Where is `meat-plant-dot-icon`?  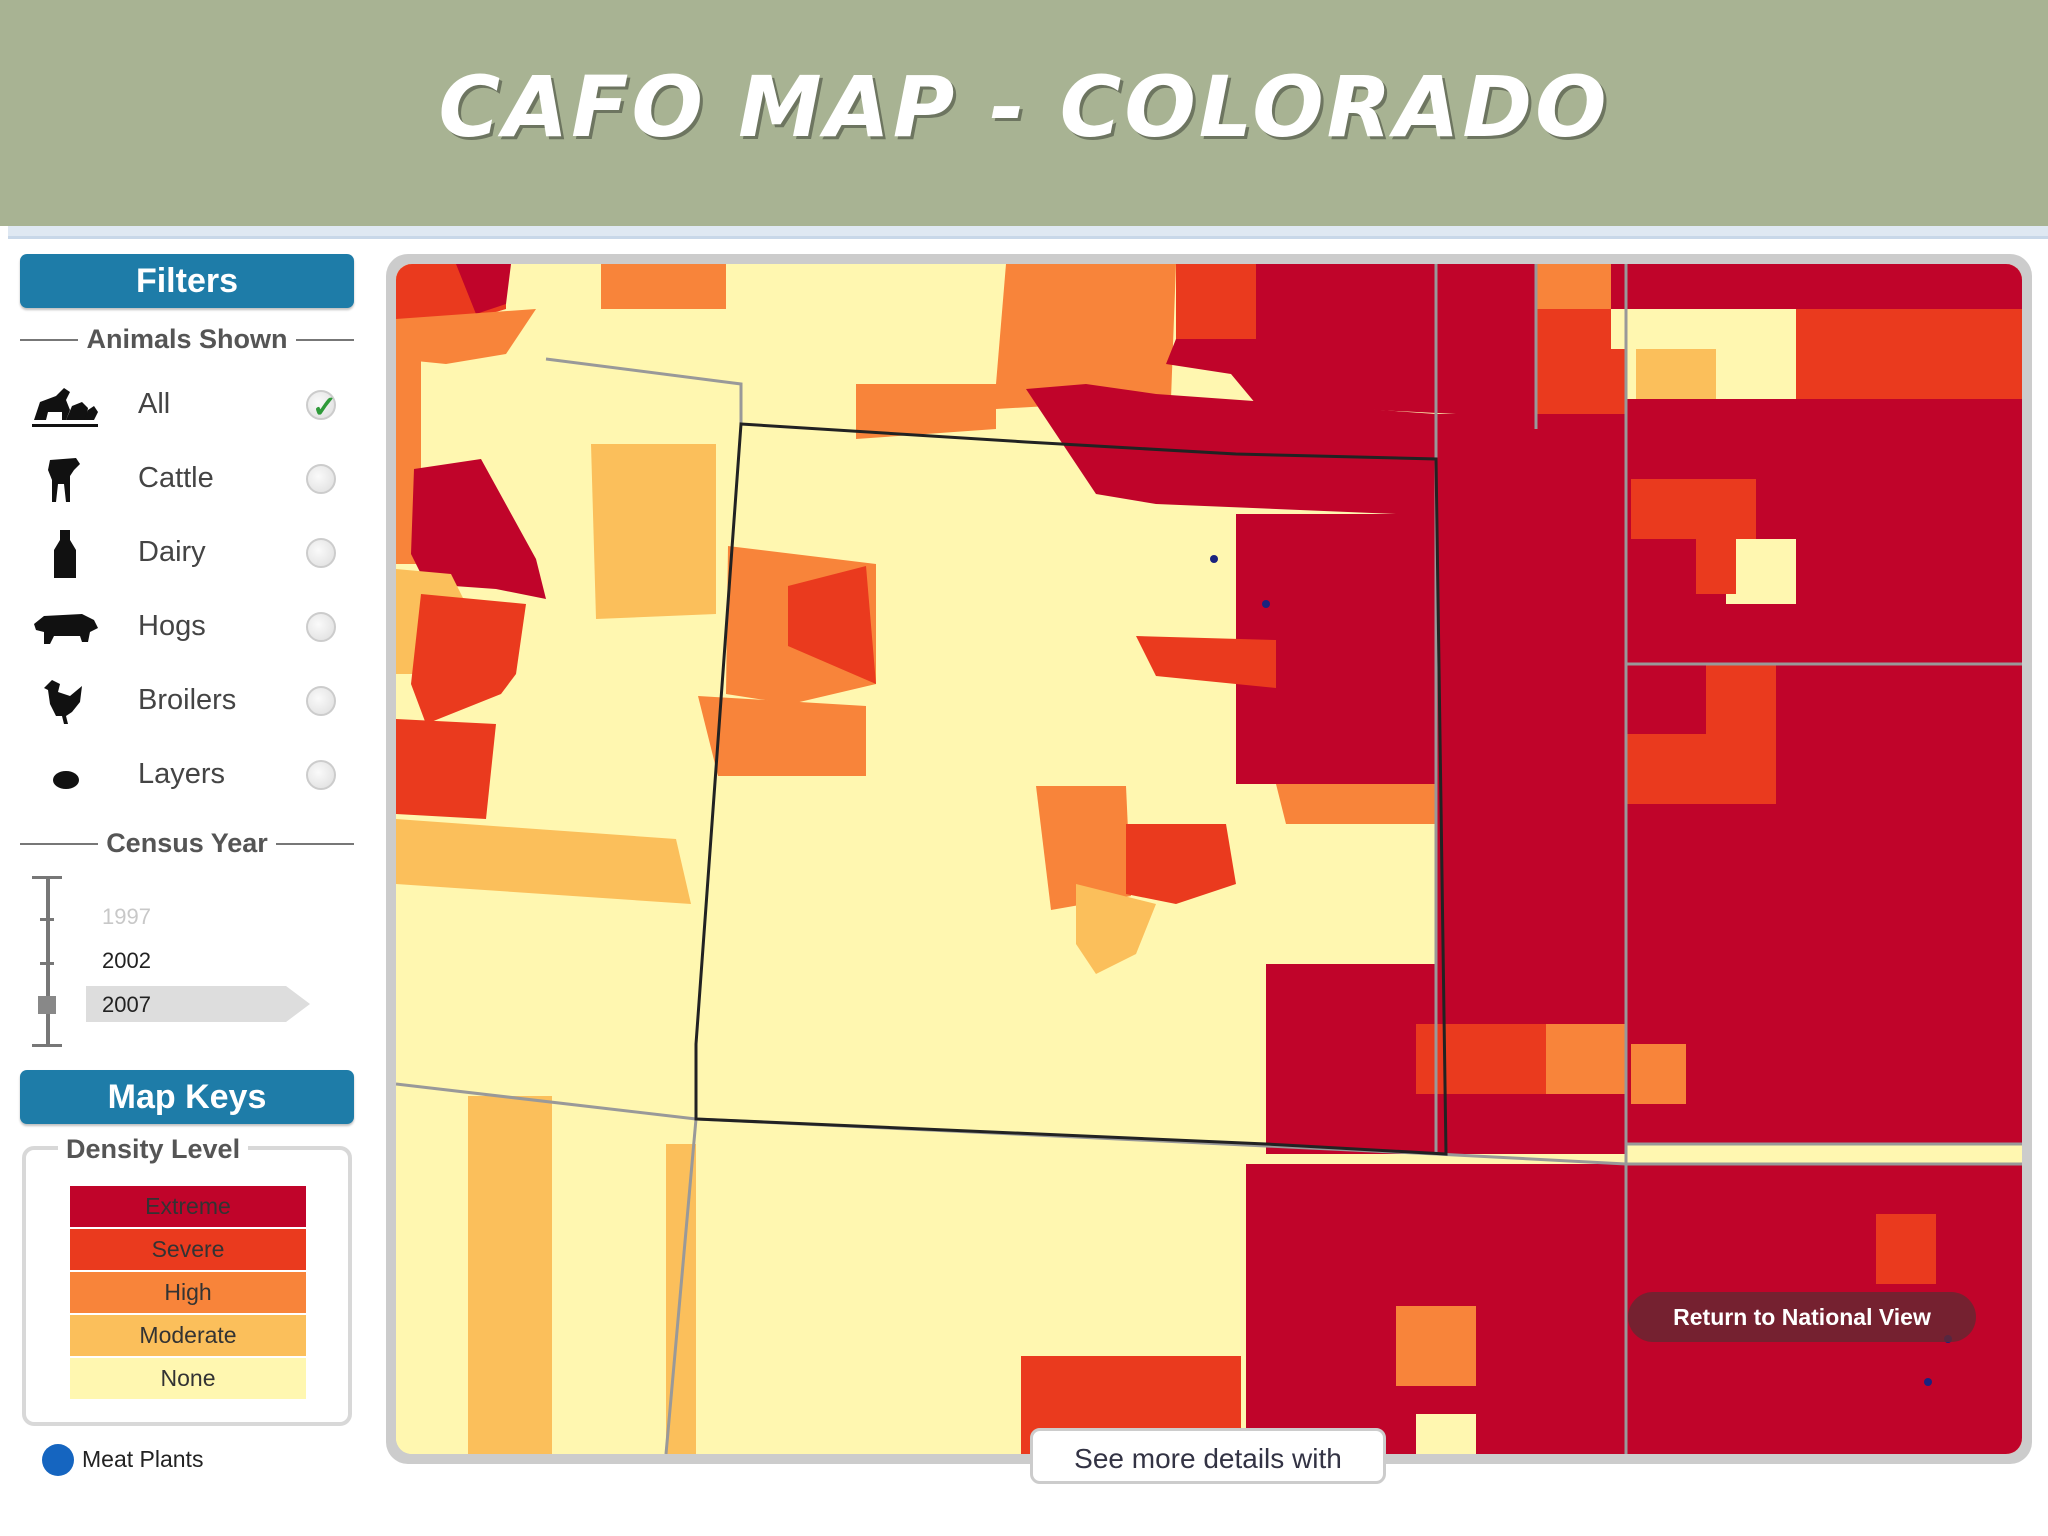 meat-plant-dot-icon is located at coordinates (58, 1460).